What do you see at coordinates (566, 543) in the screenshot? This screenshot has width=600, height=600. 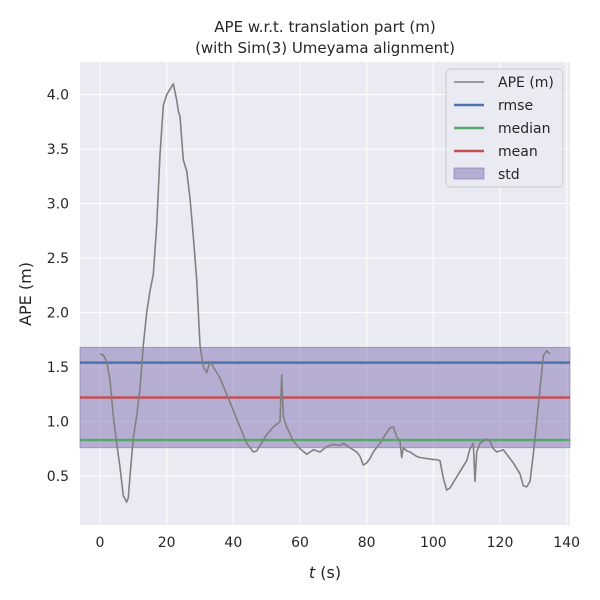 I see `x-tick-label: 140` at bounding box center [566, 543].